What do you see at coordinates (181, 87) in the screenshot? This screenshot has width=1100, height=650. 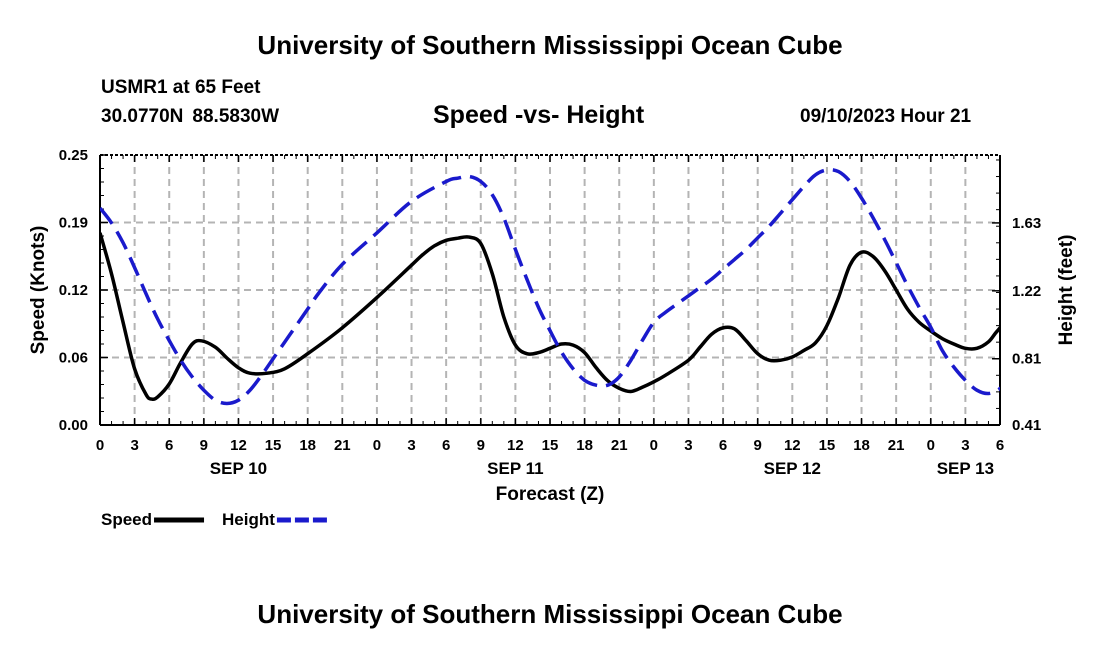 I see `station-label: USMR1 at 65 Feet` at bounding box center [181, 87].